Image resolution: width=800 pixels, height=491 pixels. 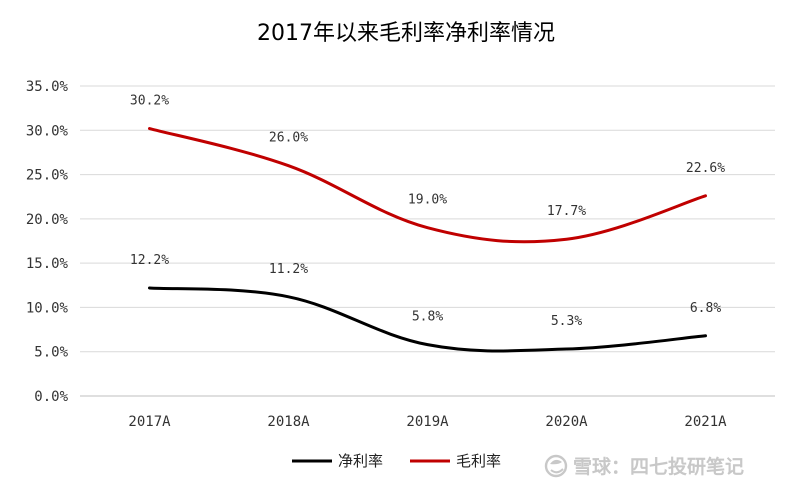 What do you see at coordinates (47, 87) in the screenshot?
I see `y-tick-label: 35.0%` at bounding box center [47, 87].